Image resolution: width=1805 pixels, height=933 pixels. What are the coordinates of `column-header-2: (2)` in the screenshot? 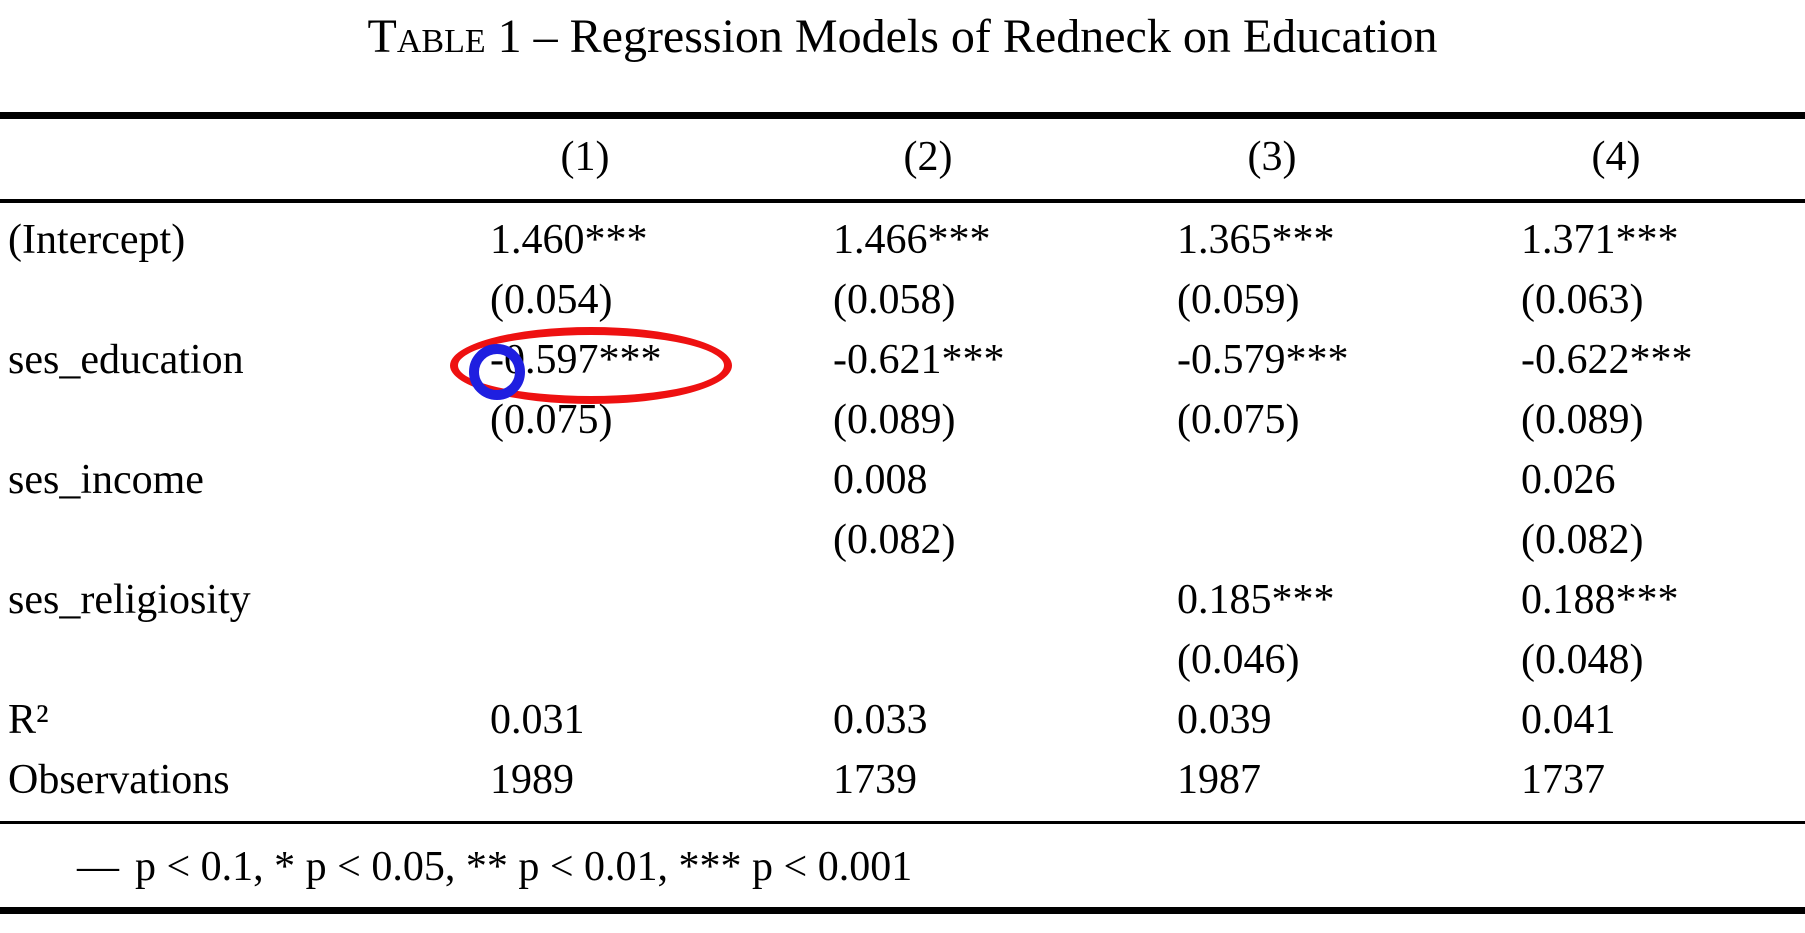 It's located at (928, 157).